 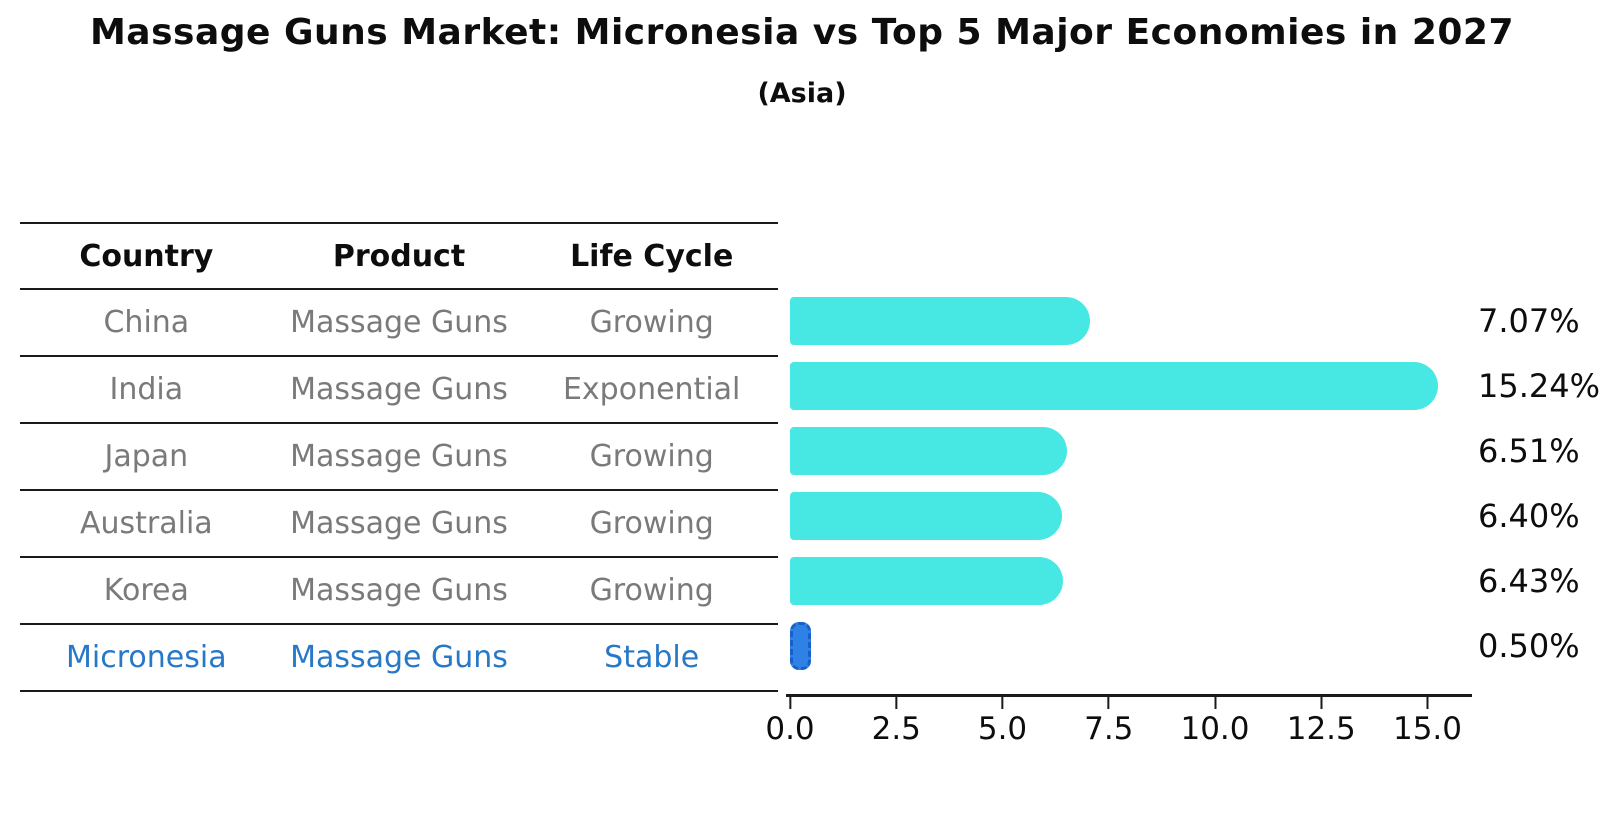 What do you see at coordinates (146, 456) in the screenshot?
I see `table-cell-country: Japan` at bounding box center [146, 456].